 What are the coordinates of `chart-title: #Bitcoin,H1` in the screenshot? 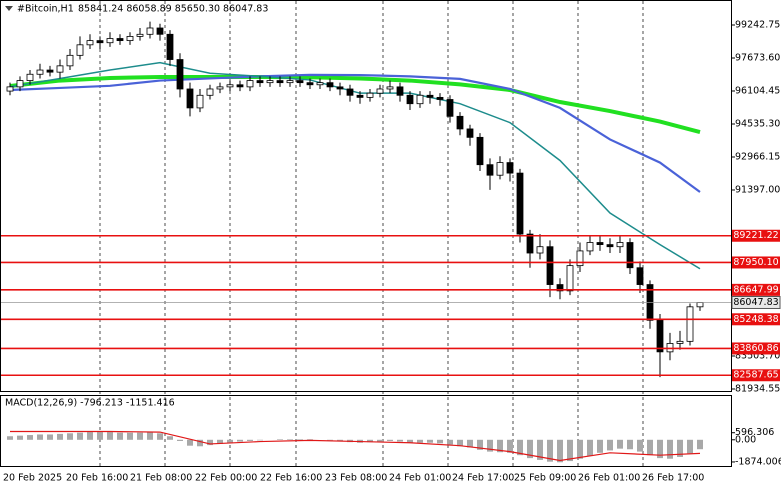 It's located at (45, 9).